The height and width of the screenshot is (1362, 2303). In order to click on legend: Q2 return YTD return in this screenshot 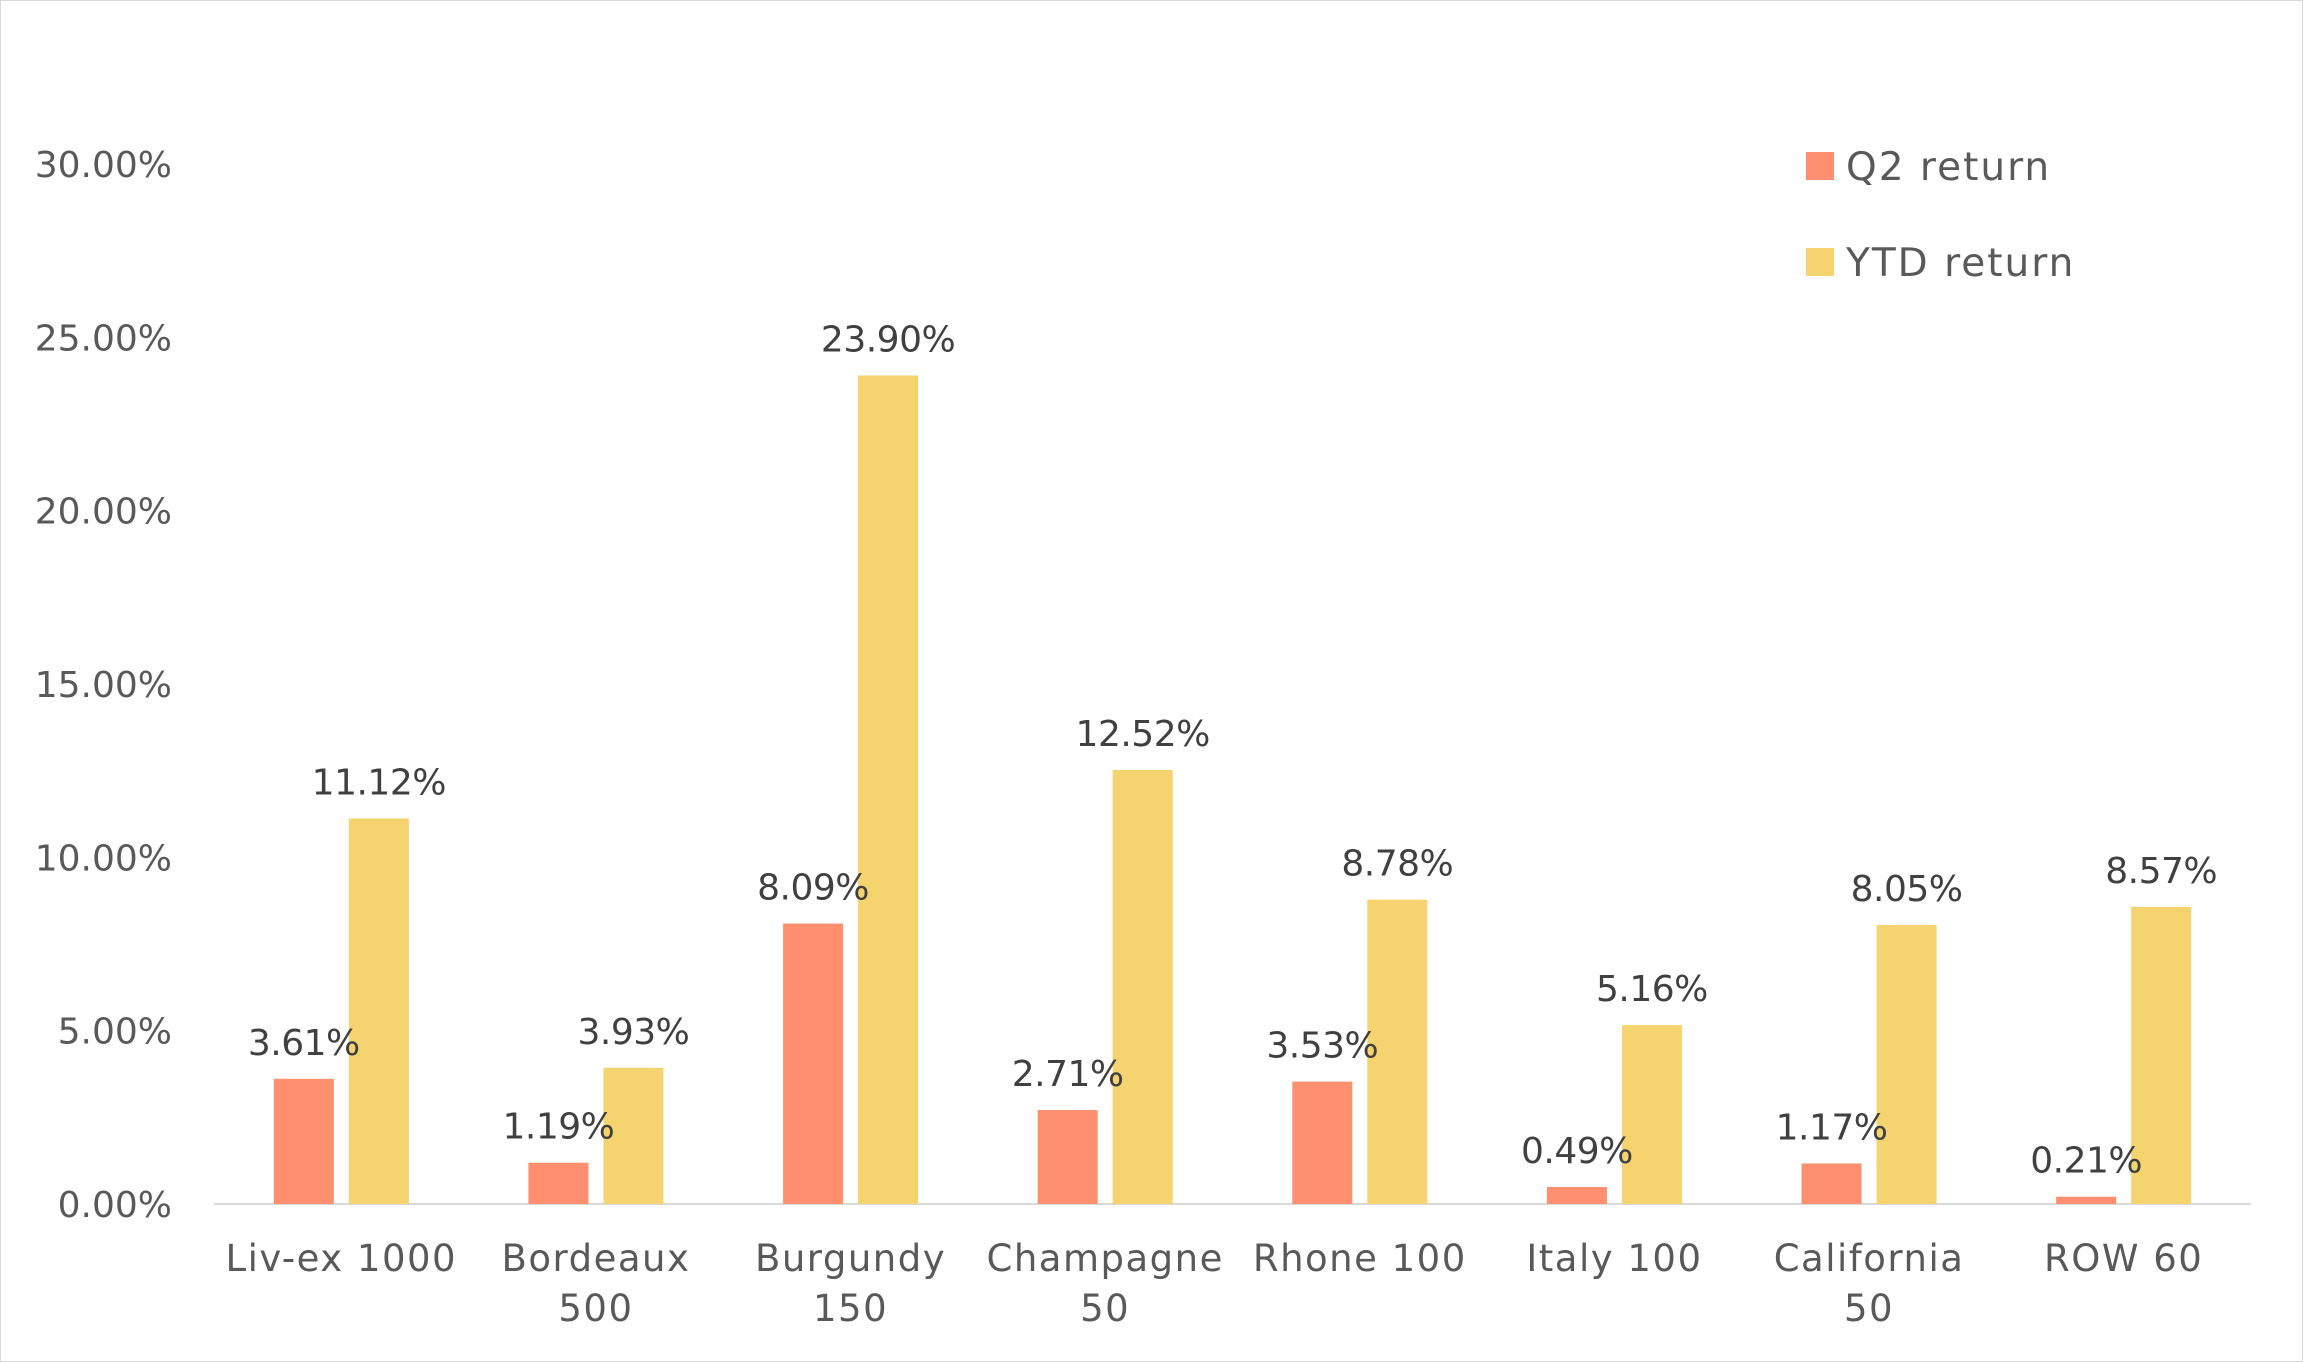, I will do `click(1940, 215)`.